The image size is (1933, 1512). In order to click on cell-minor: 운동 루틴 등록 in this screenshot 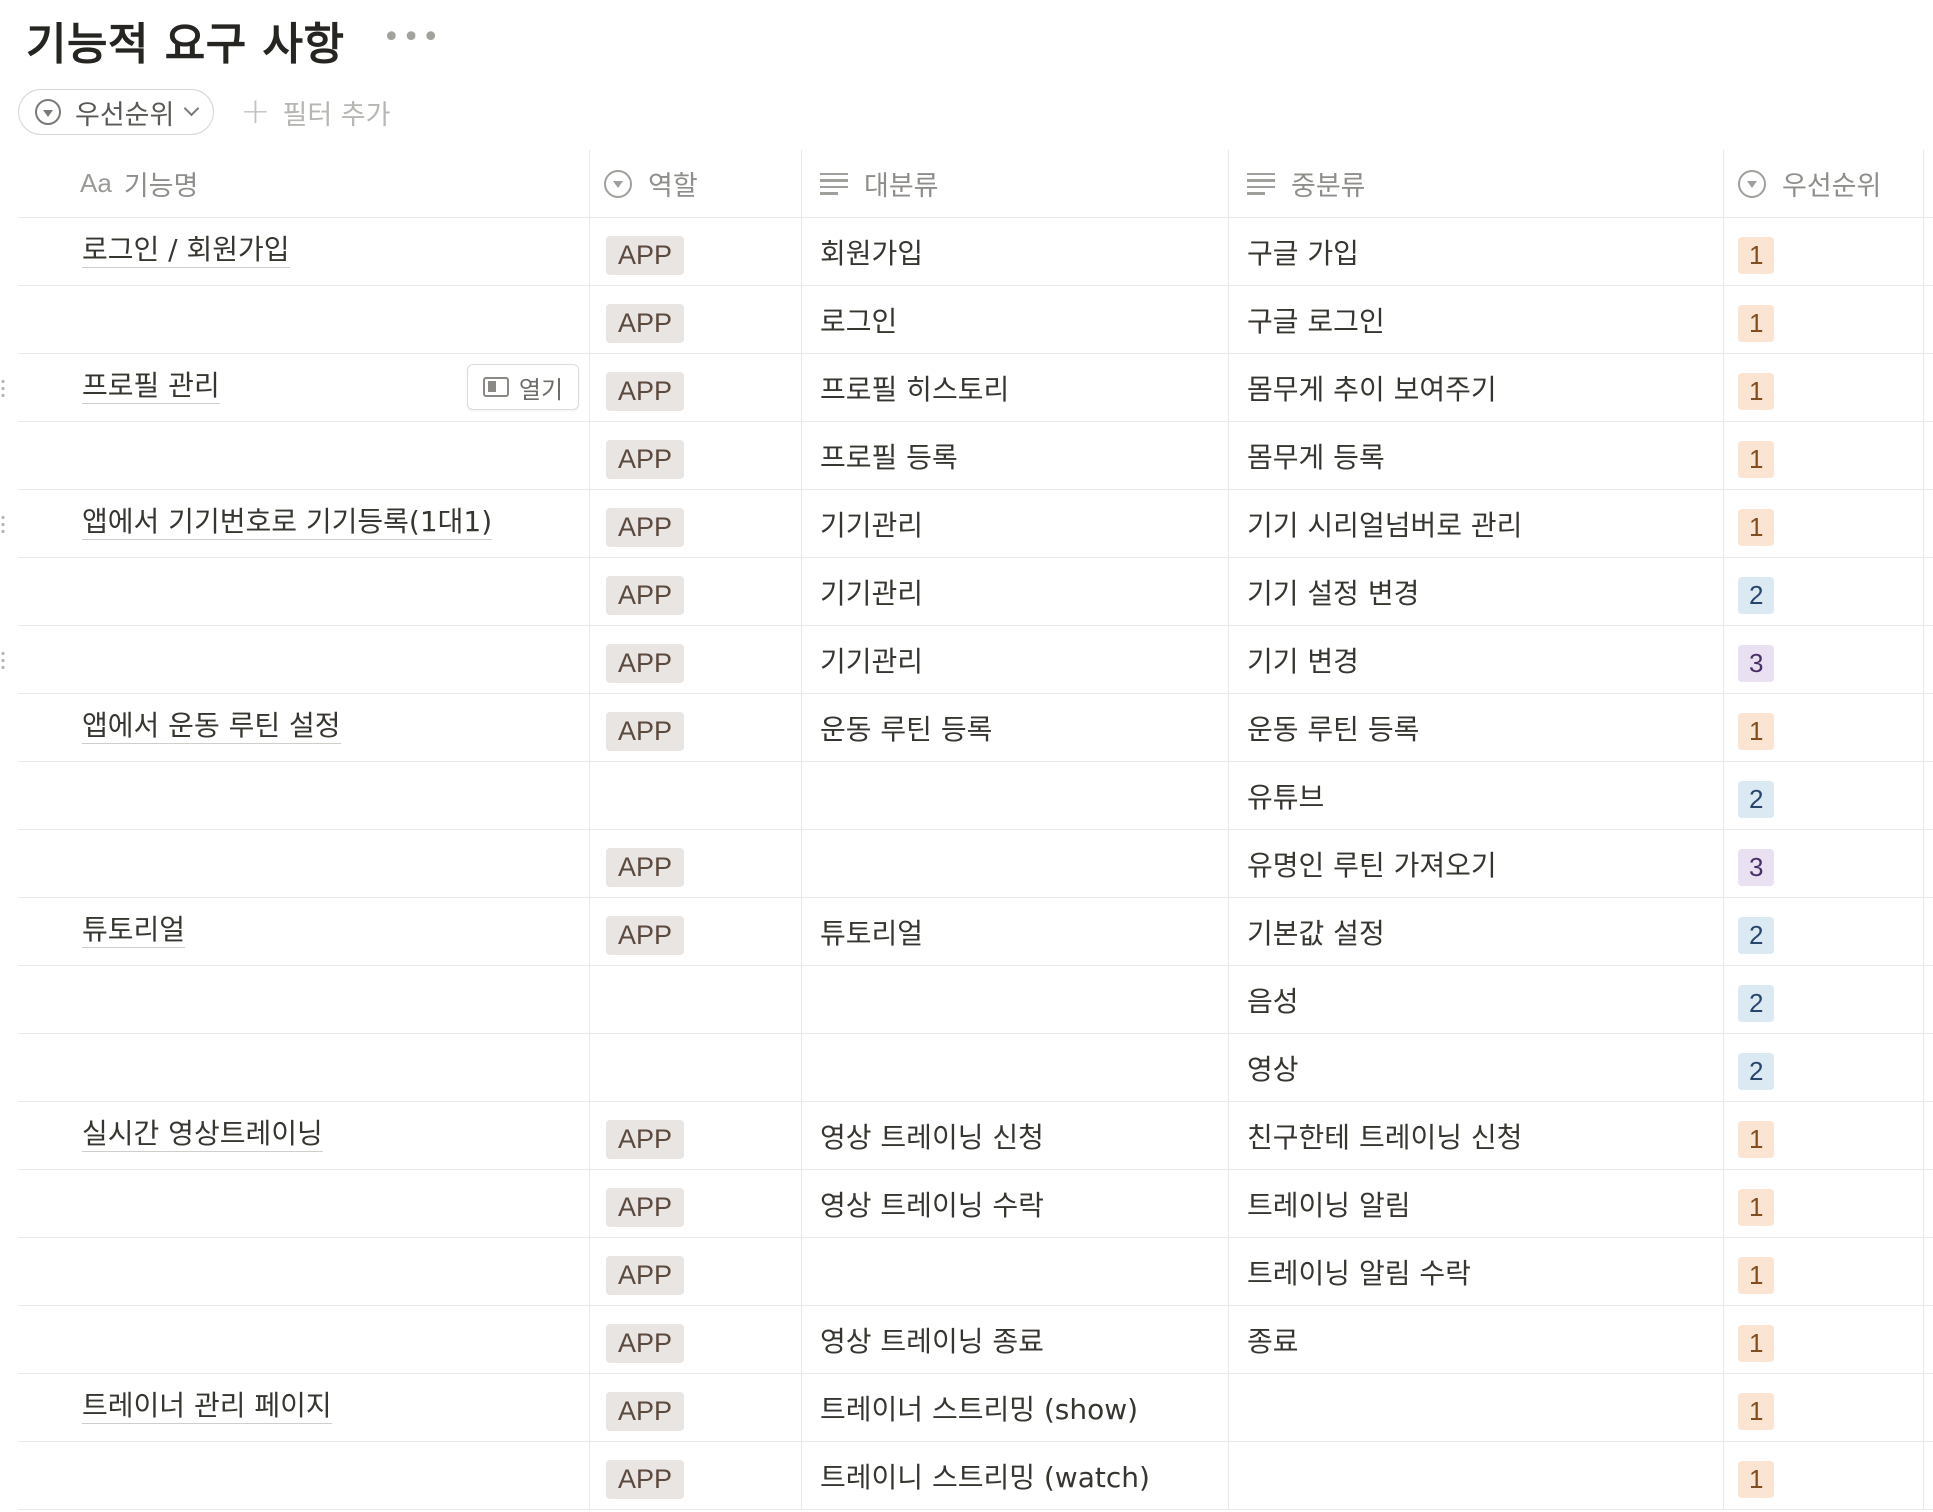, I will do `click(1475, 727)`.